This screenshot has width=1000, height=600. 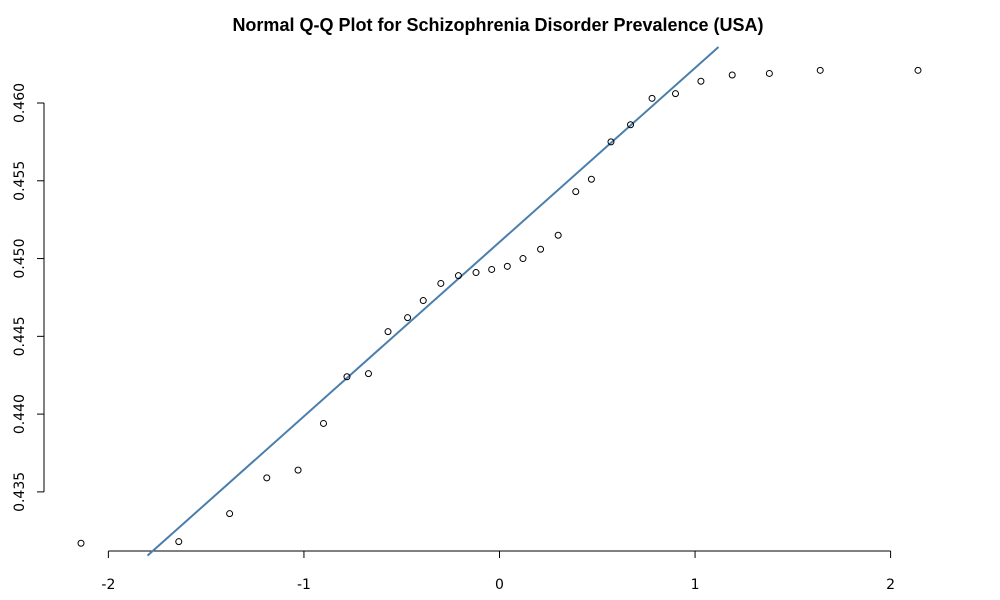 I want to click on y-tick-label: 0.455, so click(x=20, y=181).